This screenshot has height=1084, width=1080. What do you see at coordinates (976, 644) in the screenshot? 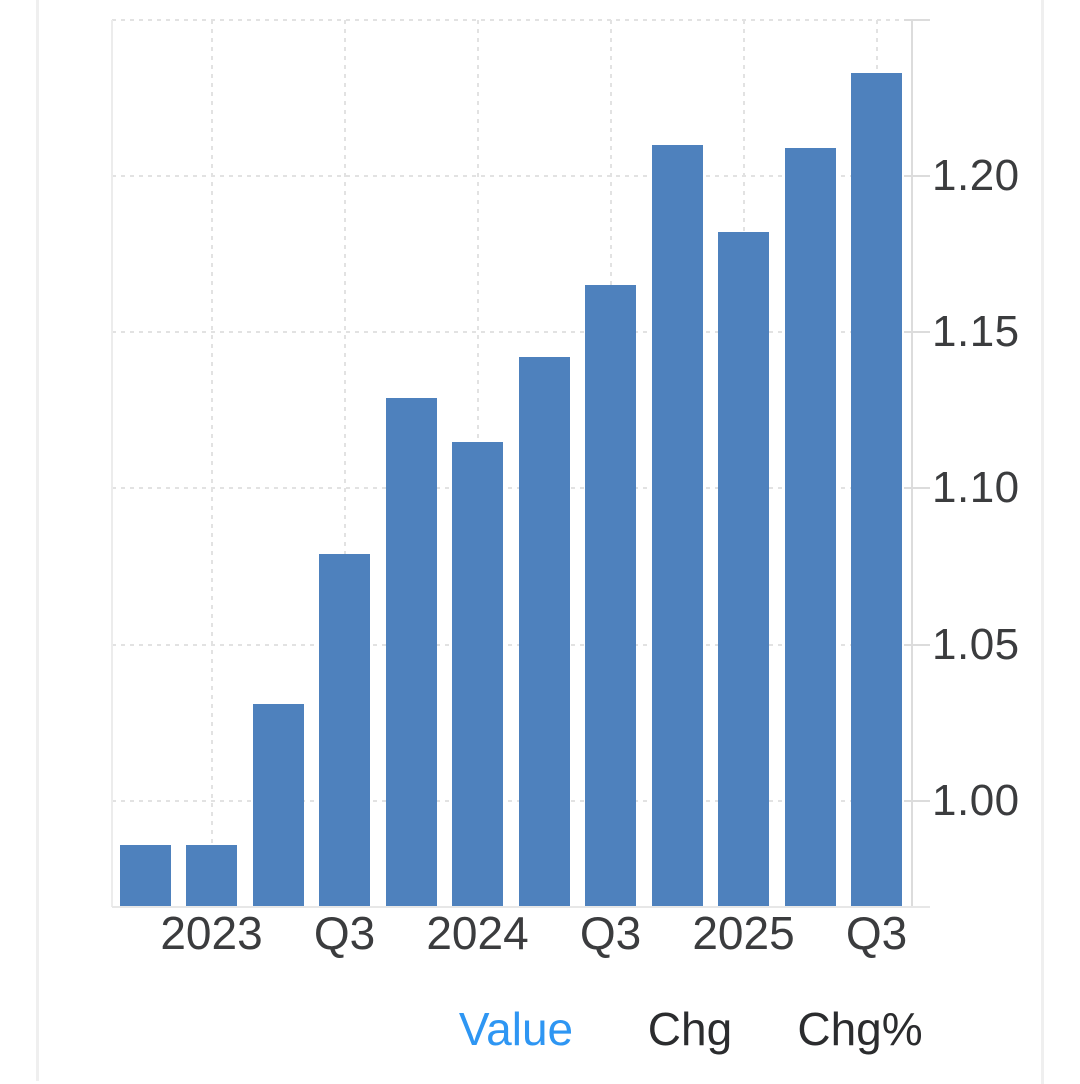
I see `y-axis-label: 1.05` at bounding box center [976, 644].